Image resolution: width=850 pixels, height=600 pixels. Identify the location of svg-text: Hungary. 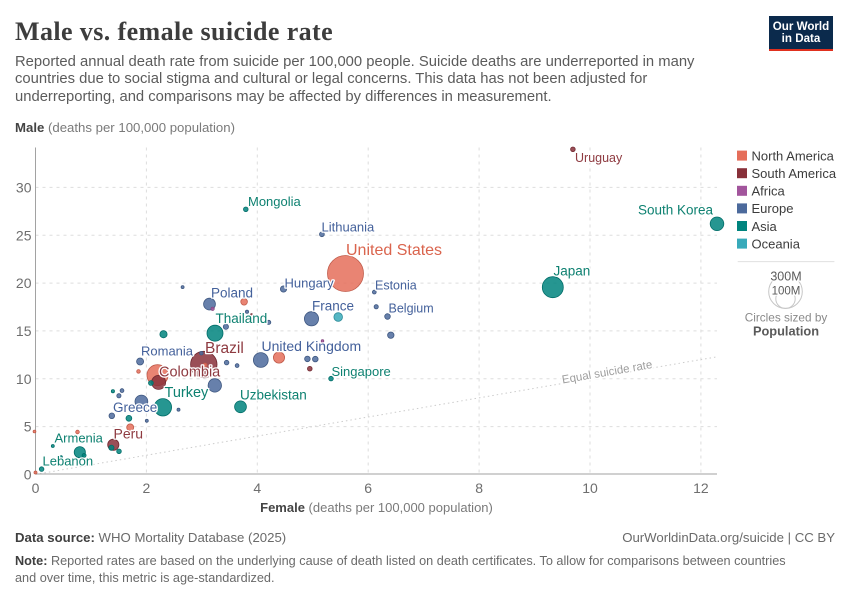
(310, 283).